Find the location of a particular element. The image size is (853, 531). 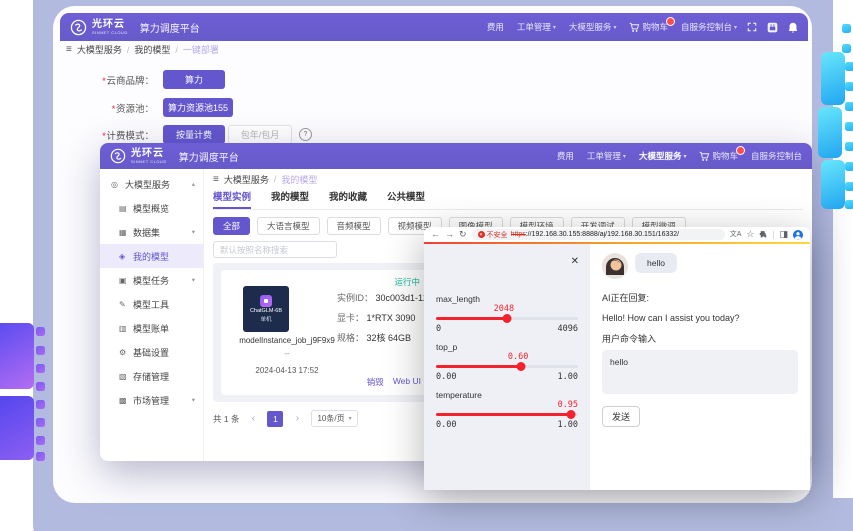

search-input is located at coordinates (275, 249).